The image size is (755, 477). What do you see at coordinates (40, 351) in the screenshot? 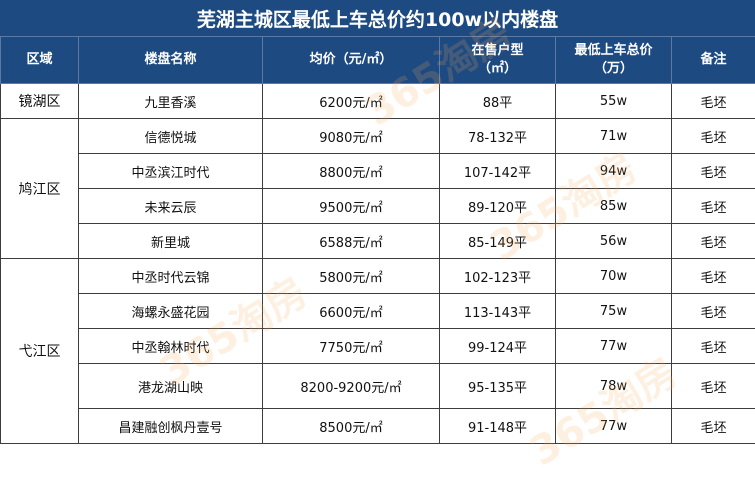
I see `district-cell: 弋江区` at bounding box center [40, 351].